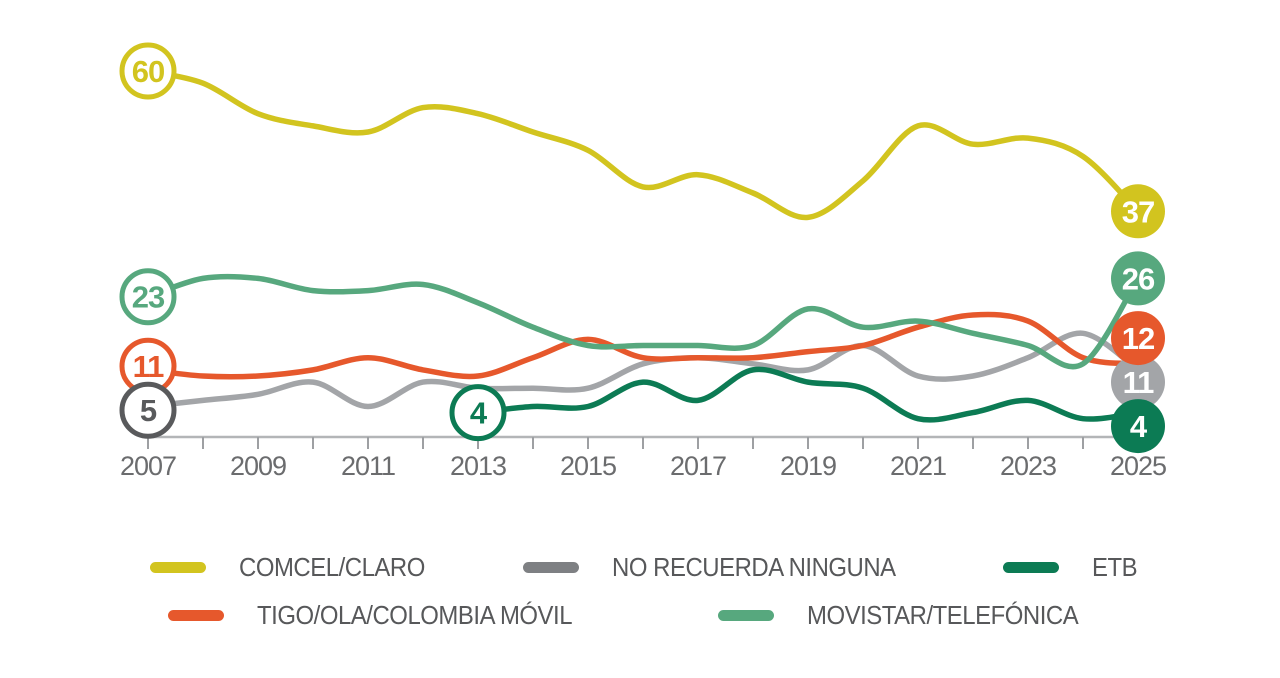  What do you see at coordinates (808, 394) in the screenshot?
I see `etb-line` at bounding box center [808, 394].